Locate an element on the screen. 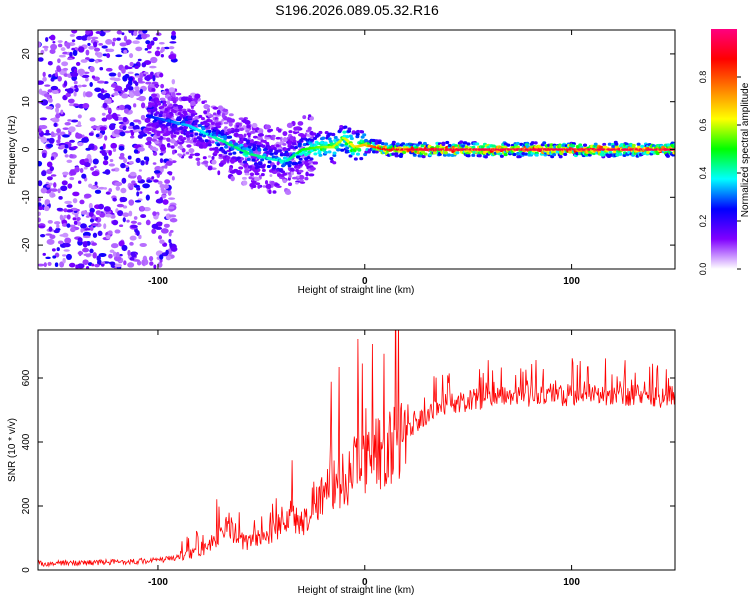 The width and height of the screenshot is (750, 600). colorbar-tick-label: 0.2 is located at coordinates (703, 221).